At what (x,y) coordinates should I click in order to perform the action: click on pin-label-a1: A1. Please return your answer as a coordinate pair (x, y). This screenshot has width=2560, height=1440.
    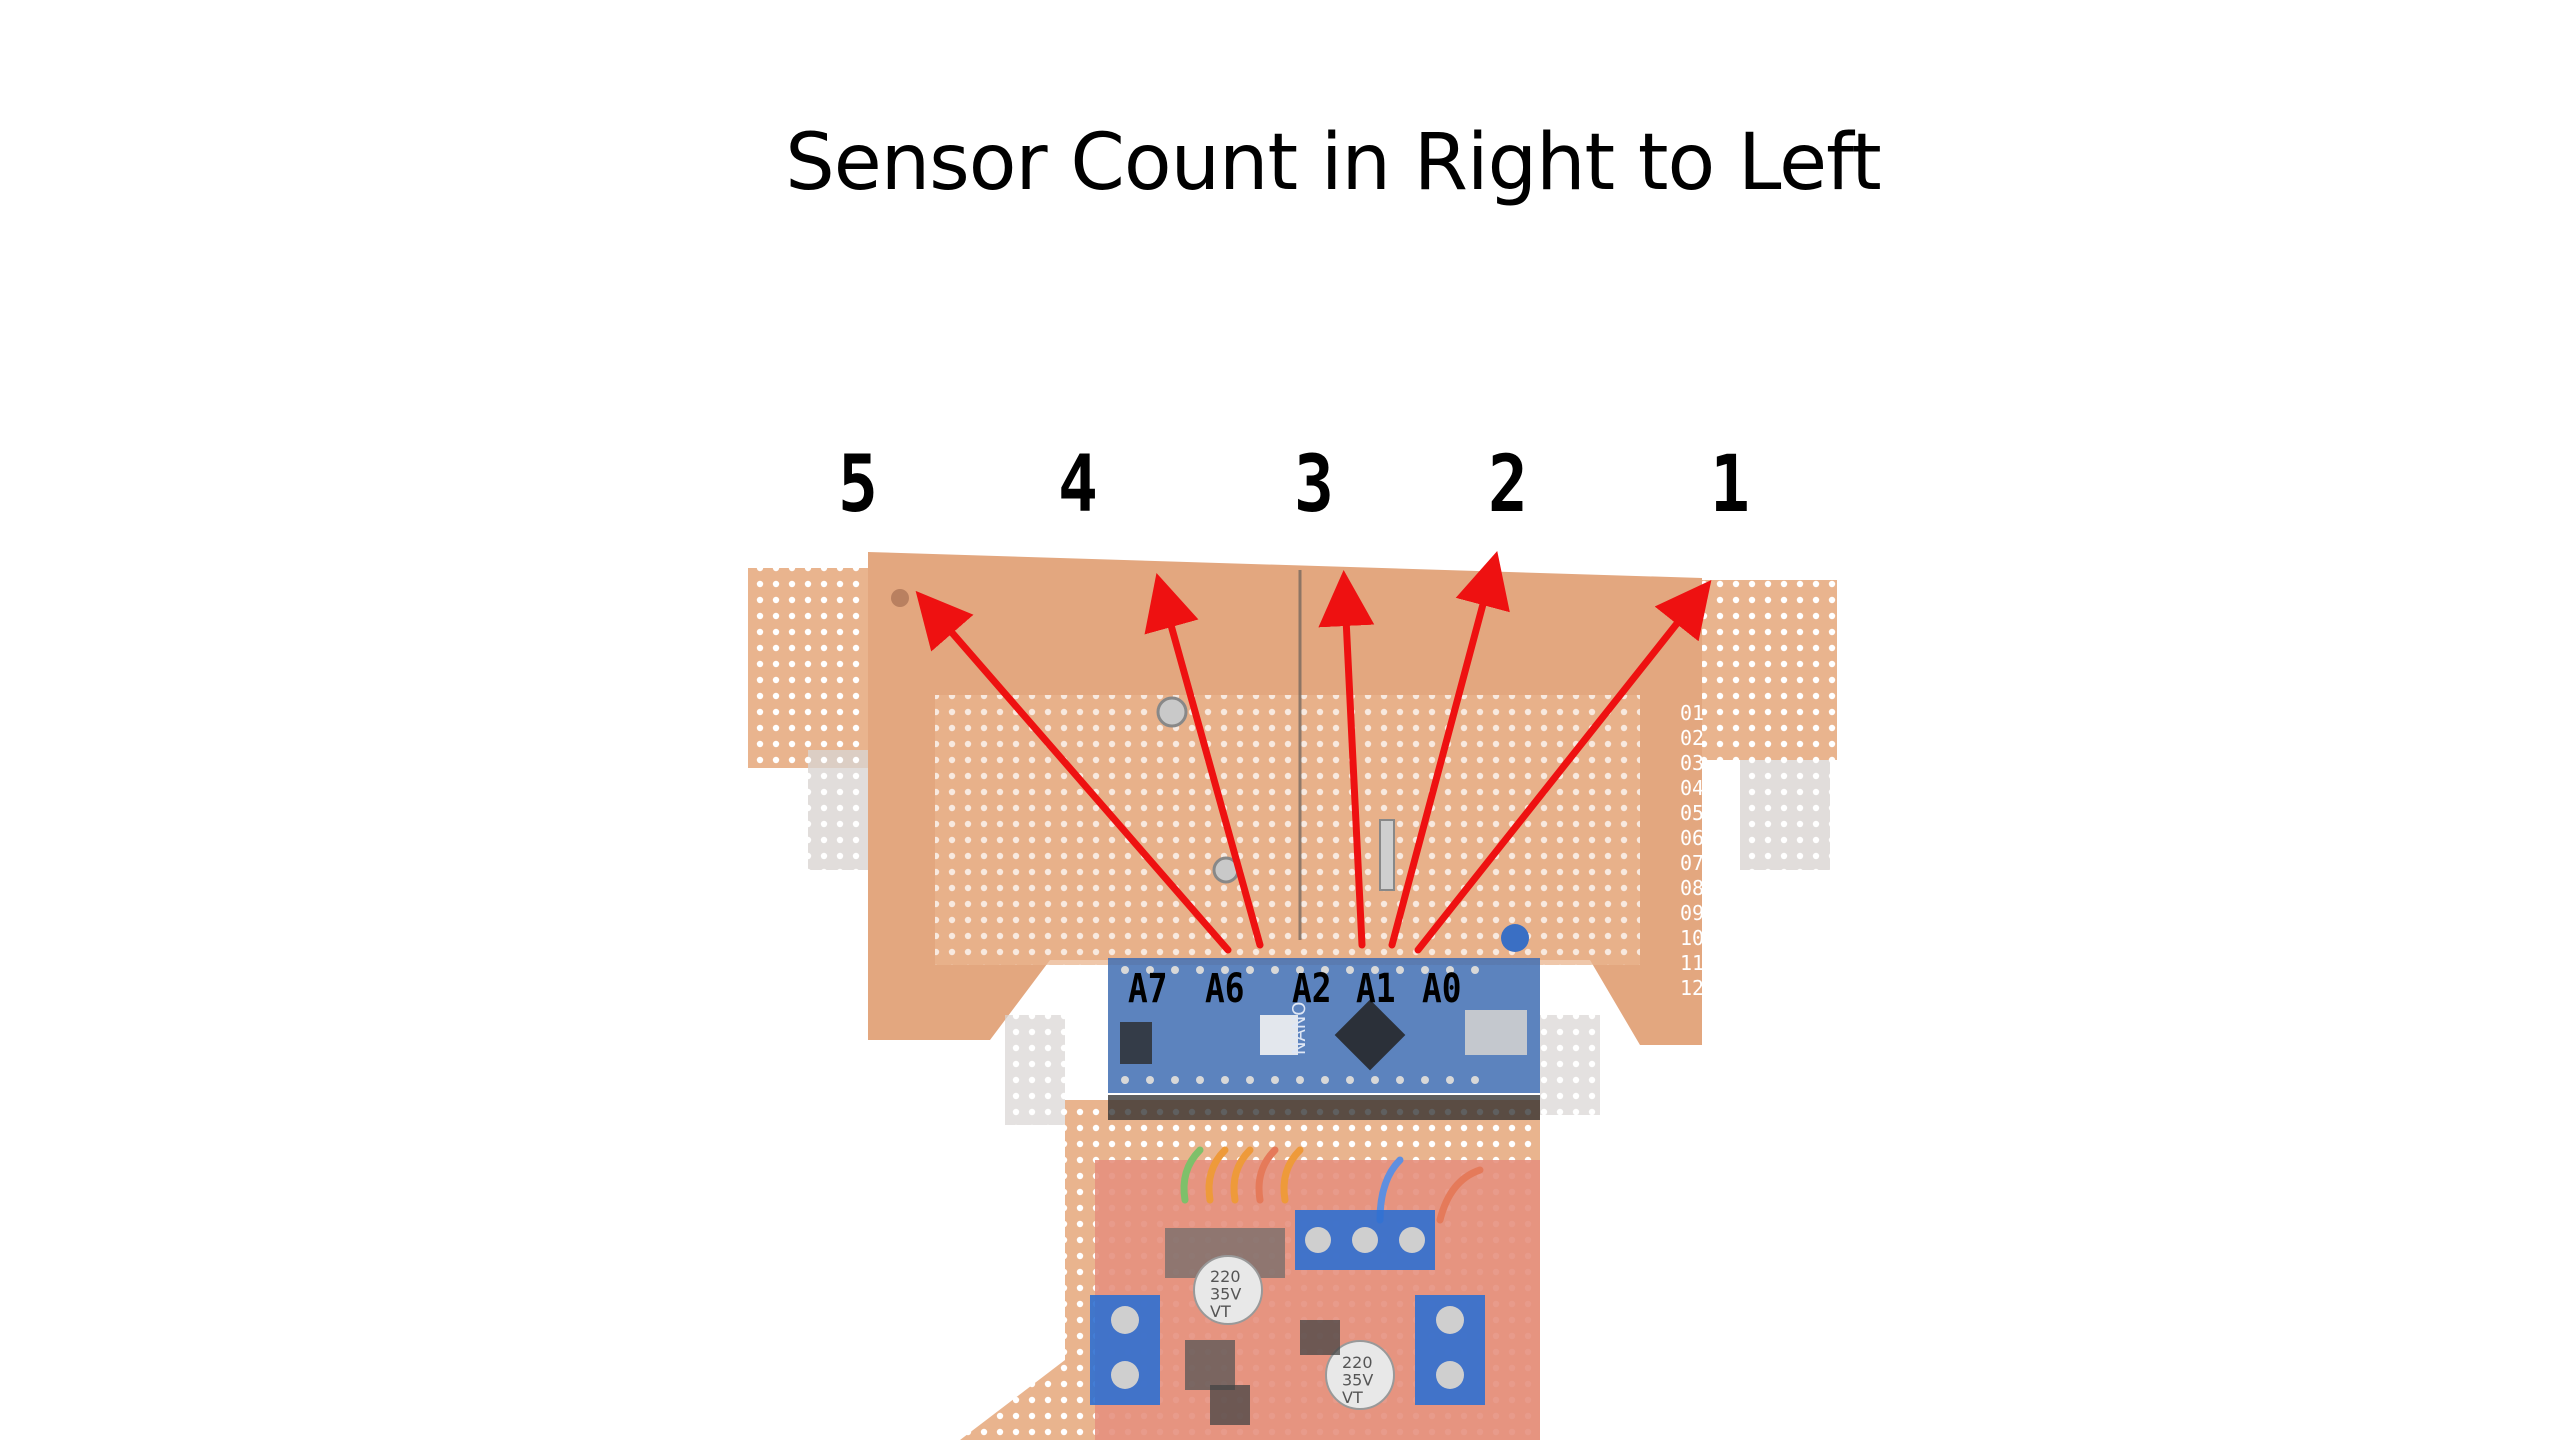
    Looking at the image, I should click on (1376, 989).